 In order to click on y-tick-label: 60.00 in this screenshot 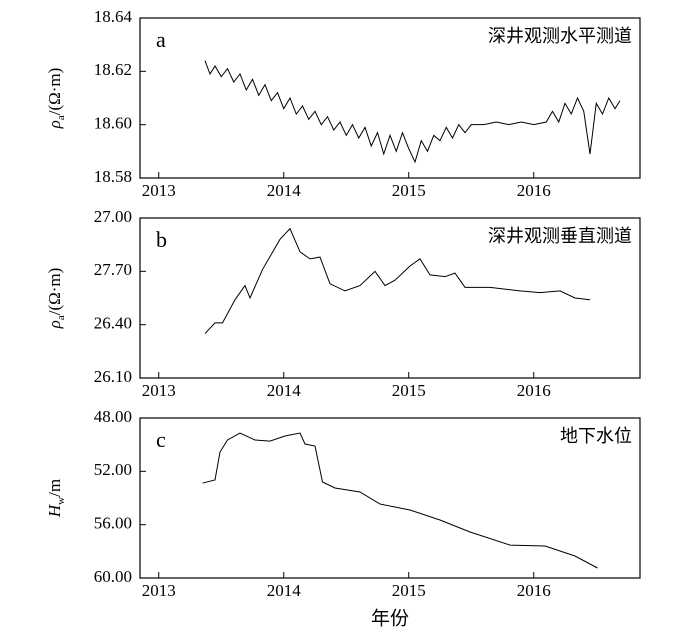, I will do `click(113, 576)`.